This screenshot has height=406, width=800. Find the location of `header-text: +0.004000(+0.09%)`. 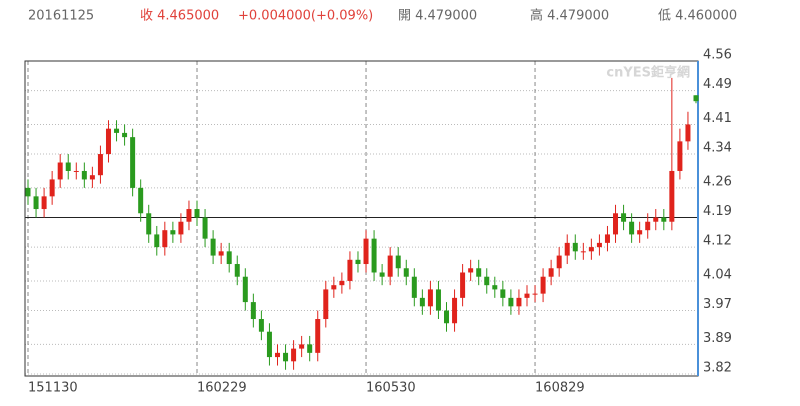

header-text: +0.004000(+0.09%) is located at coordinates (305, 16).